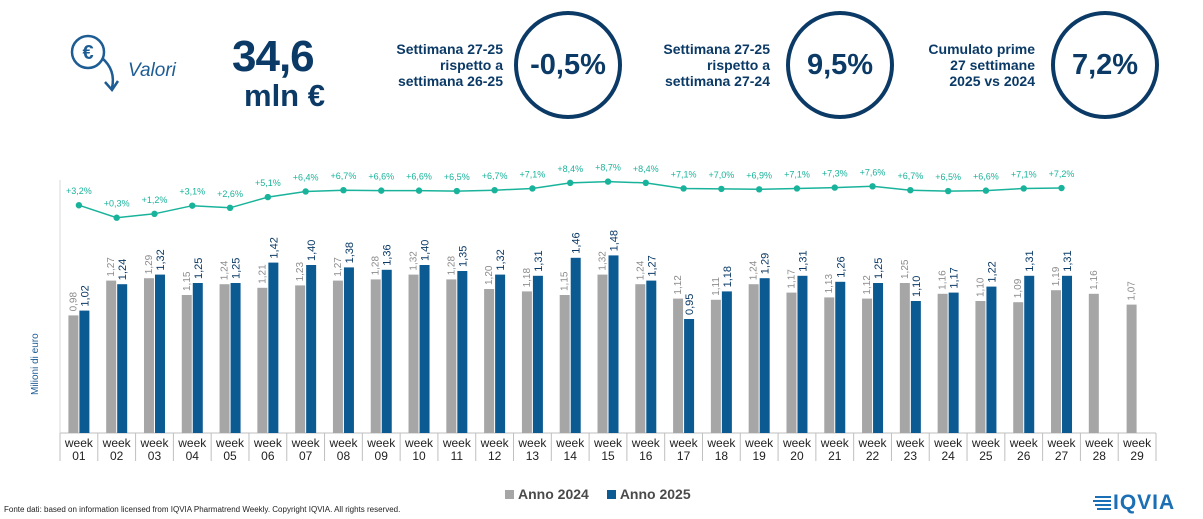 The width and height of the screenshot is (1203, 519). I want to click on data-label-2025: 1,26, so click(841, 266).